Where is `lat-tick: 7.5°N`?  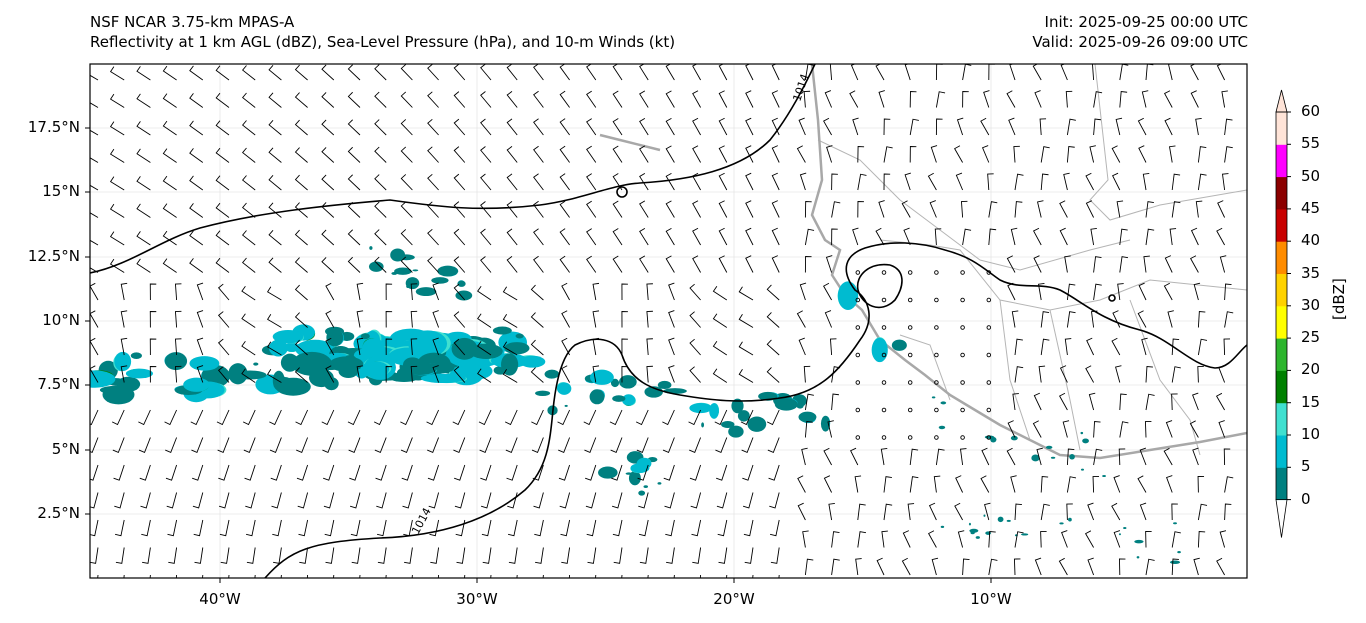
lat-tick: 7.5°N is located at coordinates (58, 384).